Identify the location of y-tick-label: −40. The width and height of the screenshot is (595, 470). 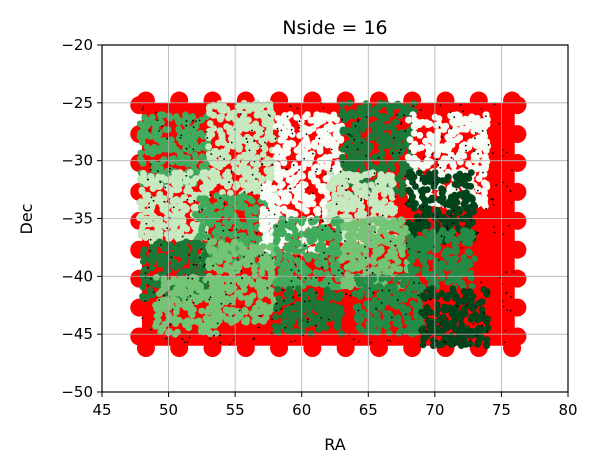
(77, 276).